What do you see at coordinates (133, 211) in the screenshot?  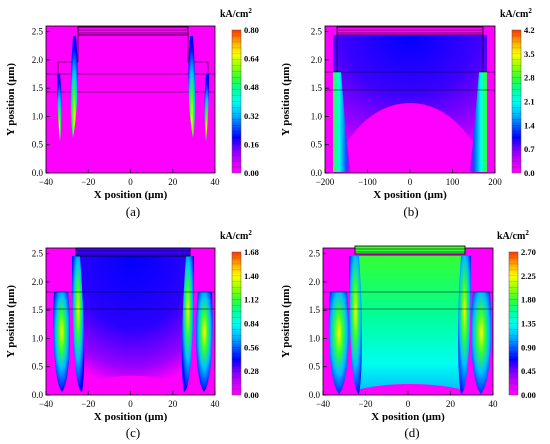 I see `panel-label-a: (a)` at bounding box center [133, 211].